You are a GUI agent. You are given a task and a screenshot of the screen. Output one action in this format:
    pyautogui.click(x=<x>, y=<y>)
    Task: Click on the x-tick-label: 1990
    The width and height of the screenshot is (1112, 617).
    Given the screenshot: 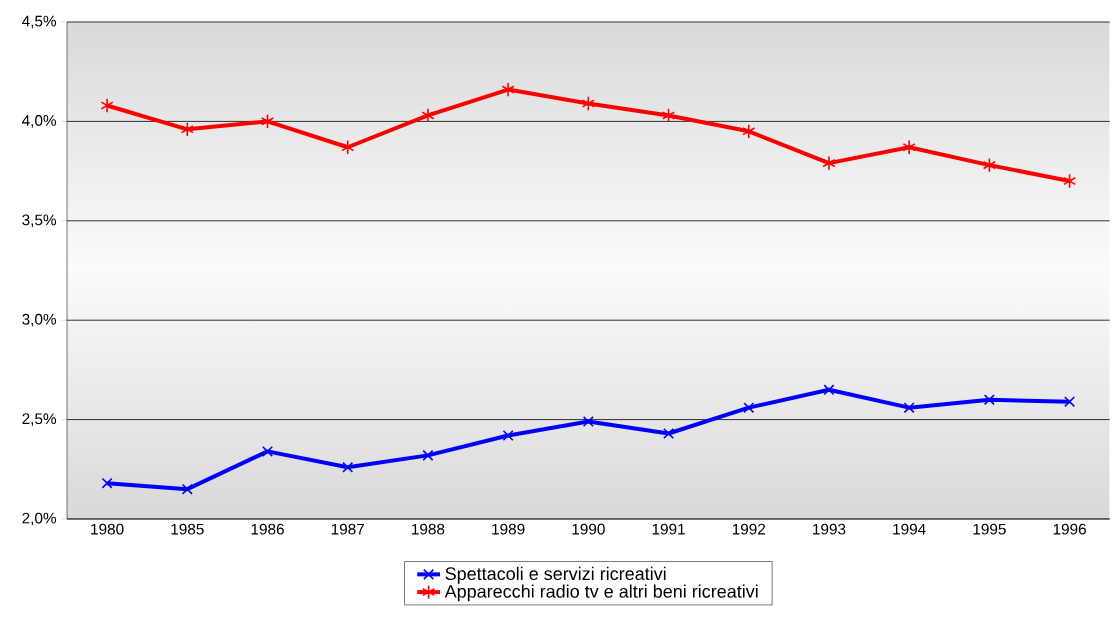 What is the action you would take?
    pyautogui.click(x=588, y=529)
    